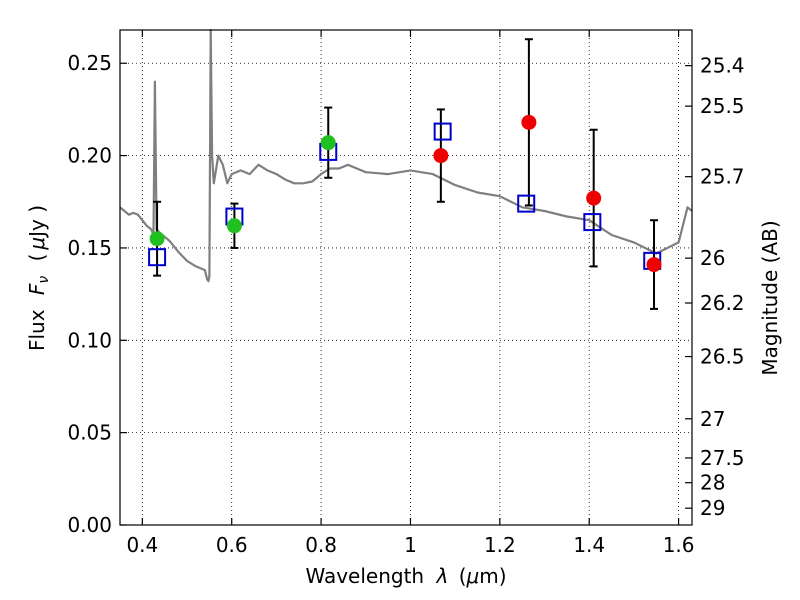  What do you see at coordinates (405, 576) in the screenshot?
I see `x-axis-label: Wavelength λ (μm)` at bounding box center [405, 576].